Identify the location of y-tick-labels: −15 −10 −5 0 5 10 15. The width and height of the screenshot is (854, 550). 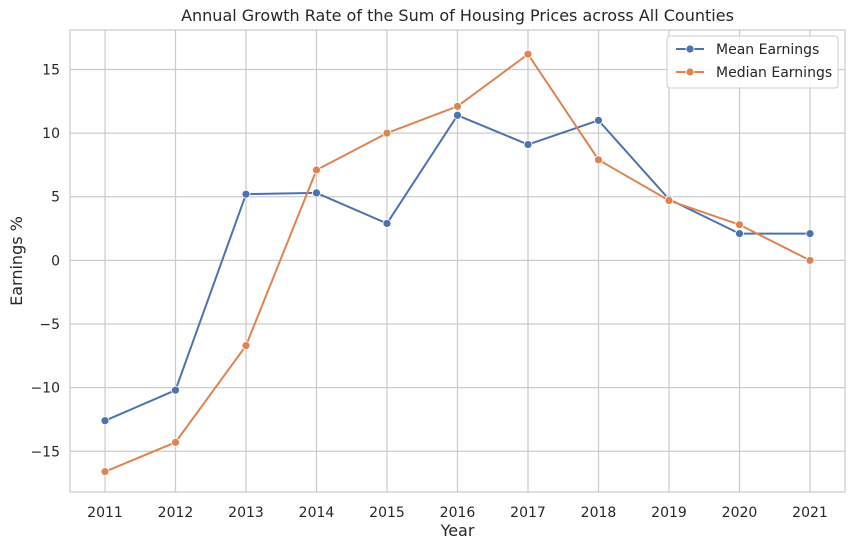
(45, 261).